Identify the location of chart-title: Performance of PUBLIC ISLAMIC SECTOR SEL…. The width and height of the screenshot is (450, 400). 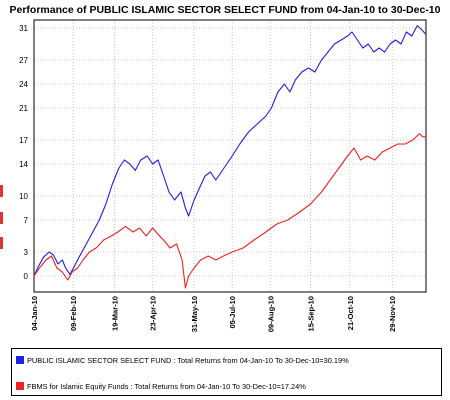
(225, 10).